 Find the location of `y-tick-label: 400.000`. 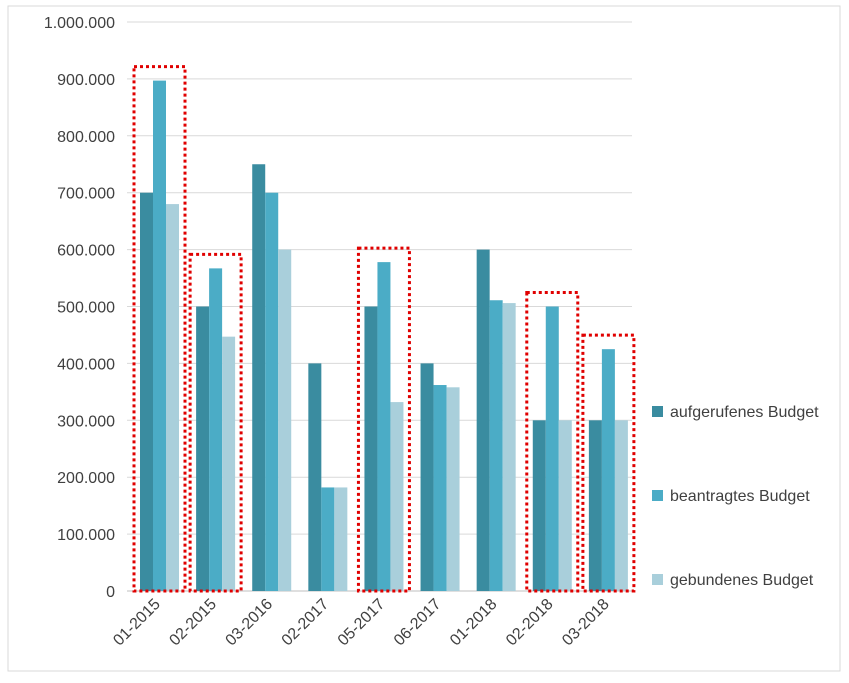

y-tick-label: 400.000 is located at coordinates (86, 364).